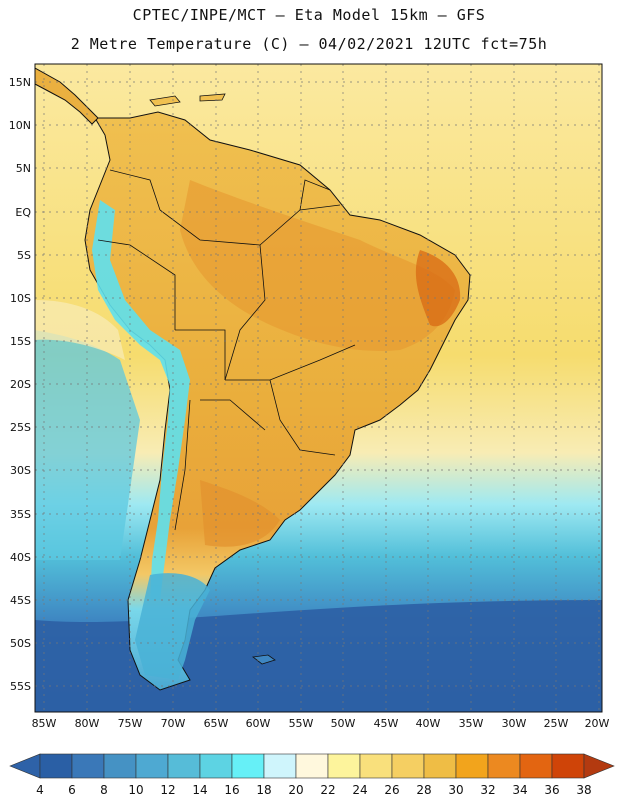 The height and width of the screenshot is (800, 618). Describe the element at coordinates (360, 790) in the screenshot. I see `colorbar-label: 24` at that location.